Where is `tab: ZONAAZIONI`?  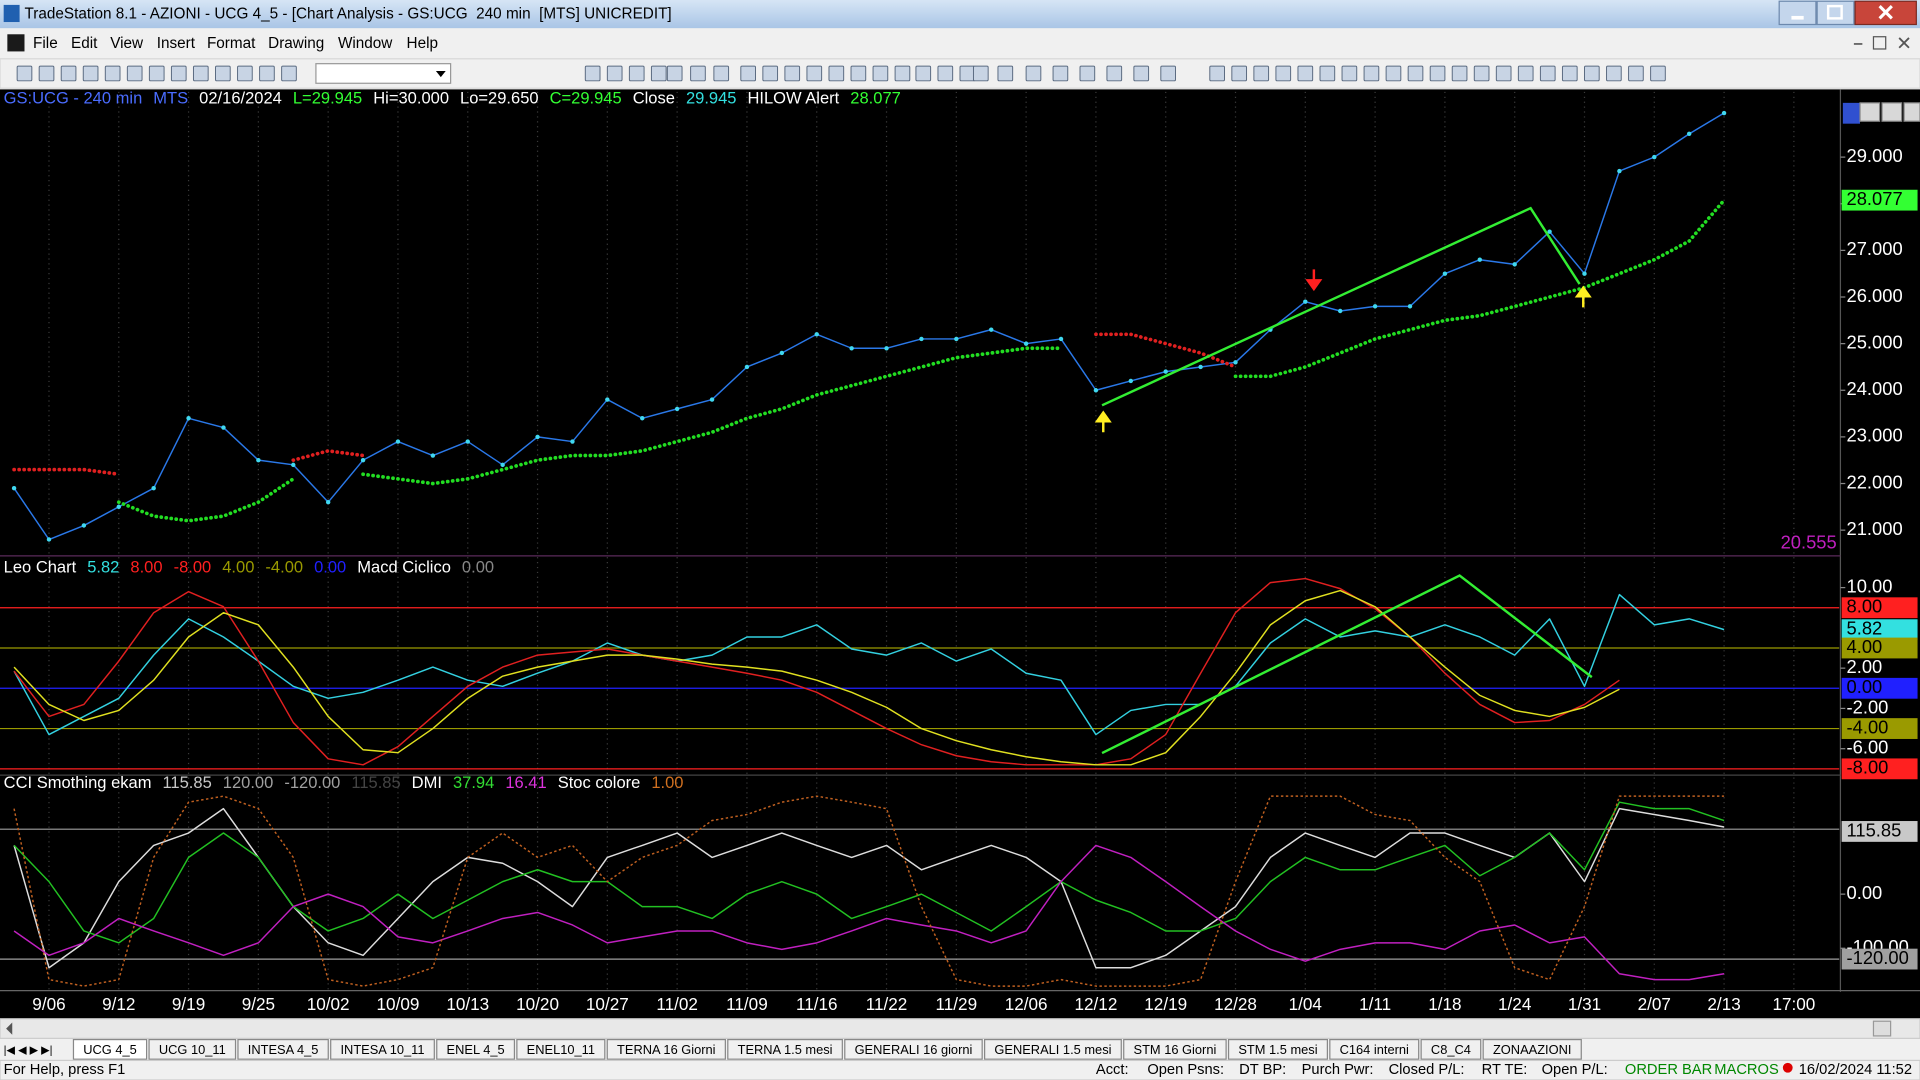 tab: ZONAAZIONI is located at coordinates (1532, 1049).